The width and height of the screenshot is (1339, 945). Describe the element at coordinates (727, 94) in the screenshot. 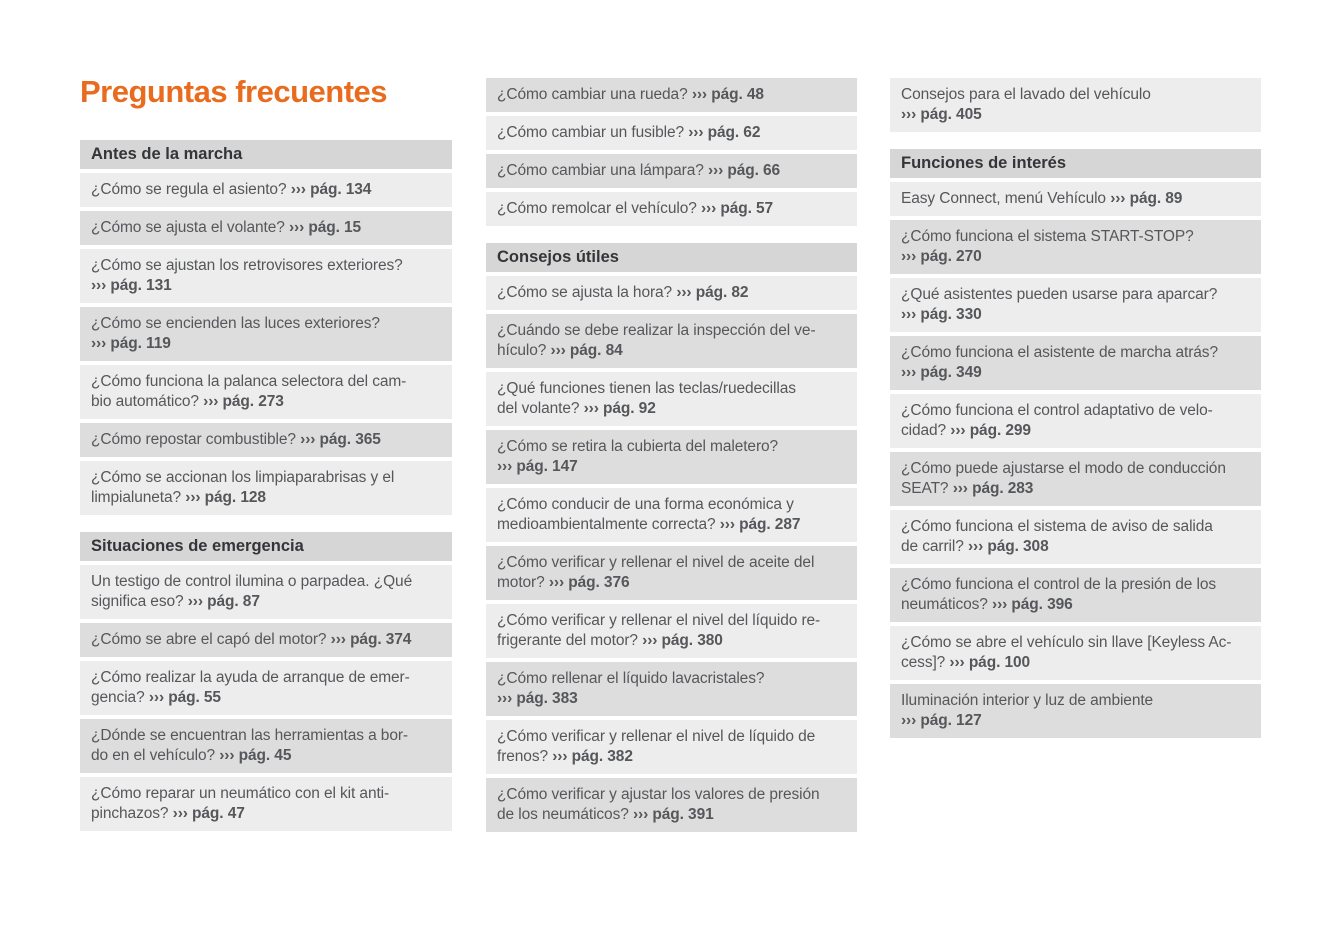

I see `page-reference: ››› pág. 48` at that location.